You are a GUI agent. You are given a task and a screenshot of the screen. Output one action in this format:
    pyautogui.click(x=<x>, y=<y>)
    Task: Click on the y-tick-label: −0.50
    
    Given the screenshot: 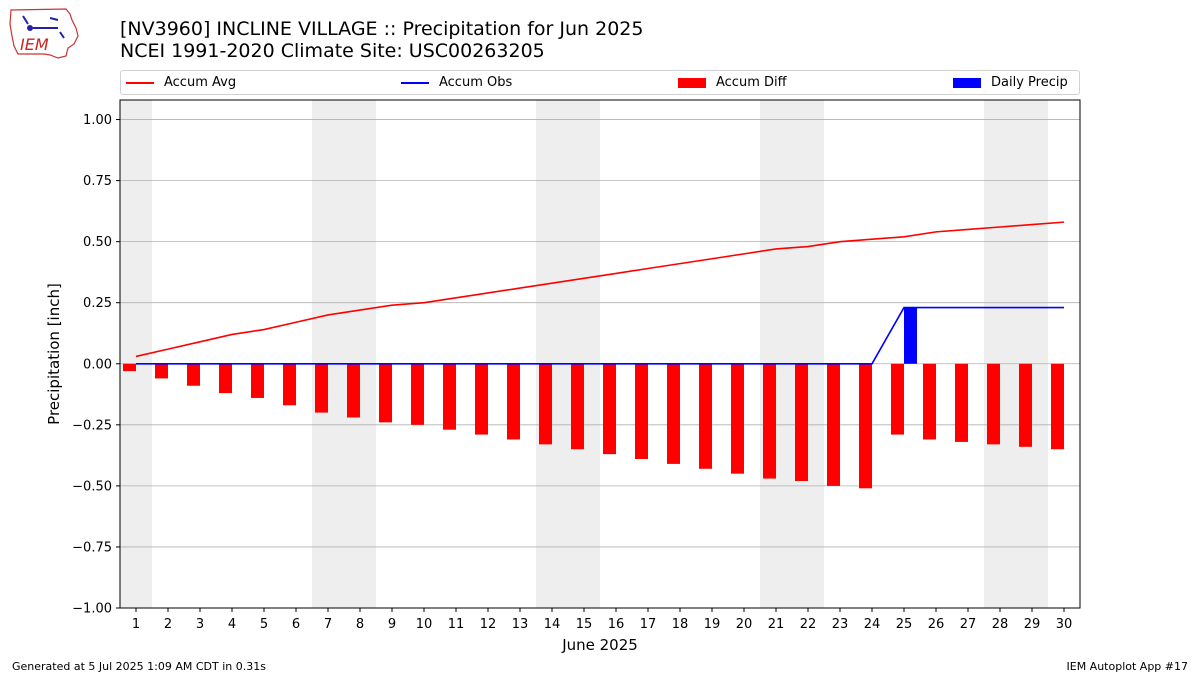 What is the action you would take?
    pyautogui.click(x=92, y=486)
    